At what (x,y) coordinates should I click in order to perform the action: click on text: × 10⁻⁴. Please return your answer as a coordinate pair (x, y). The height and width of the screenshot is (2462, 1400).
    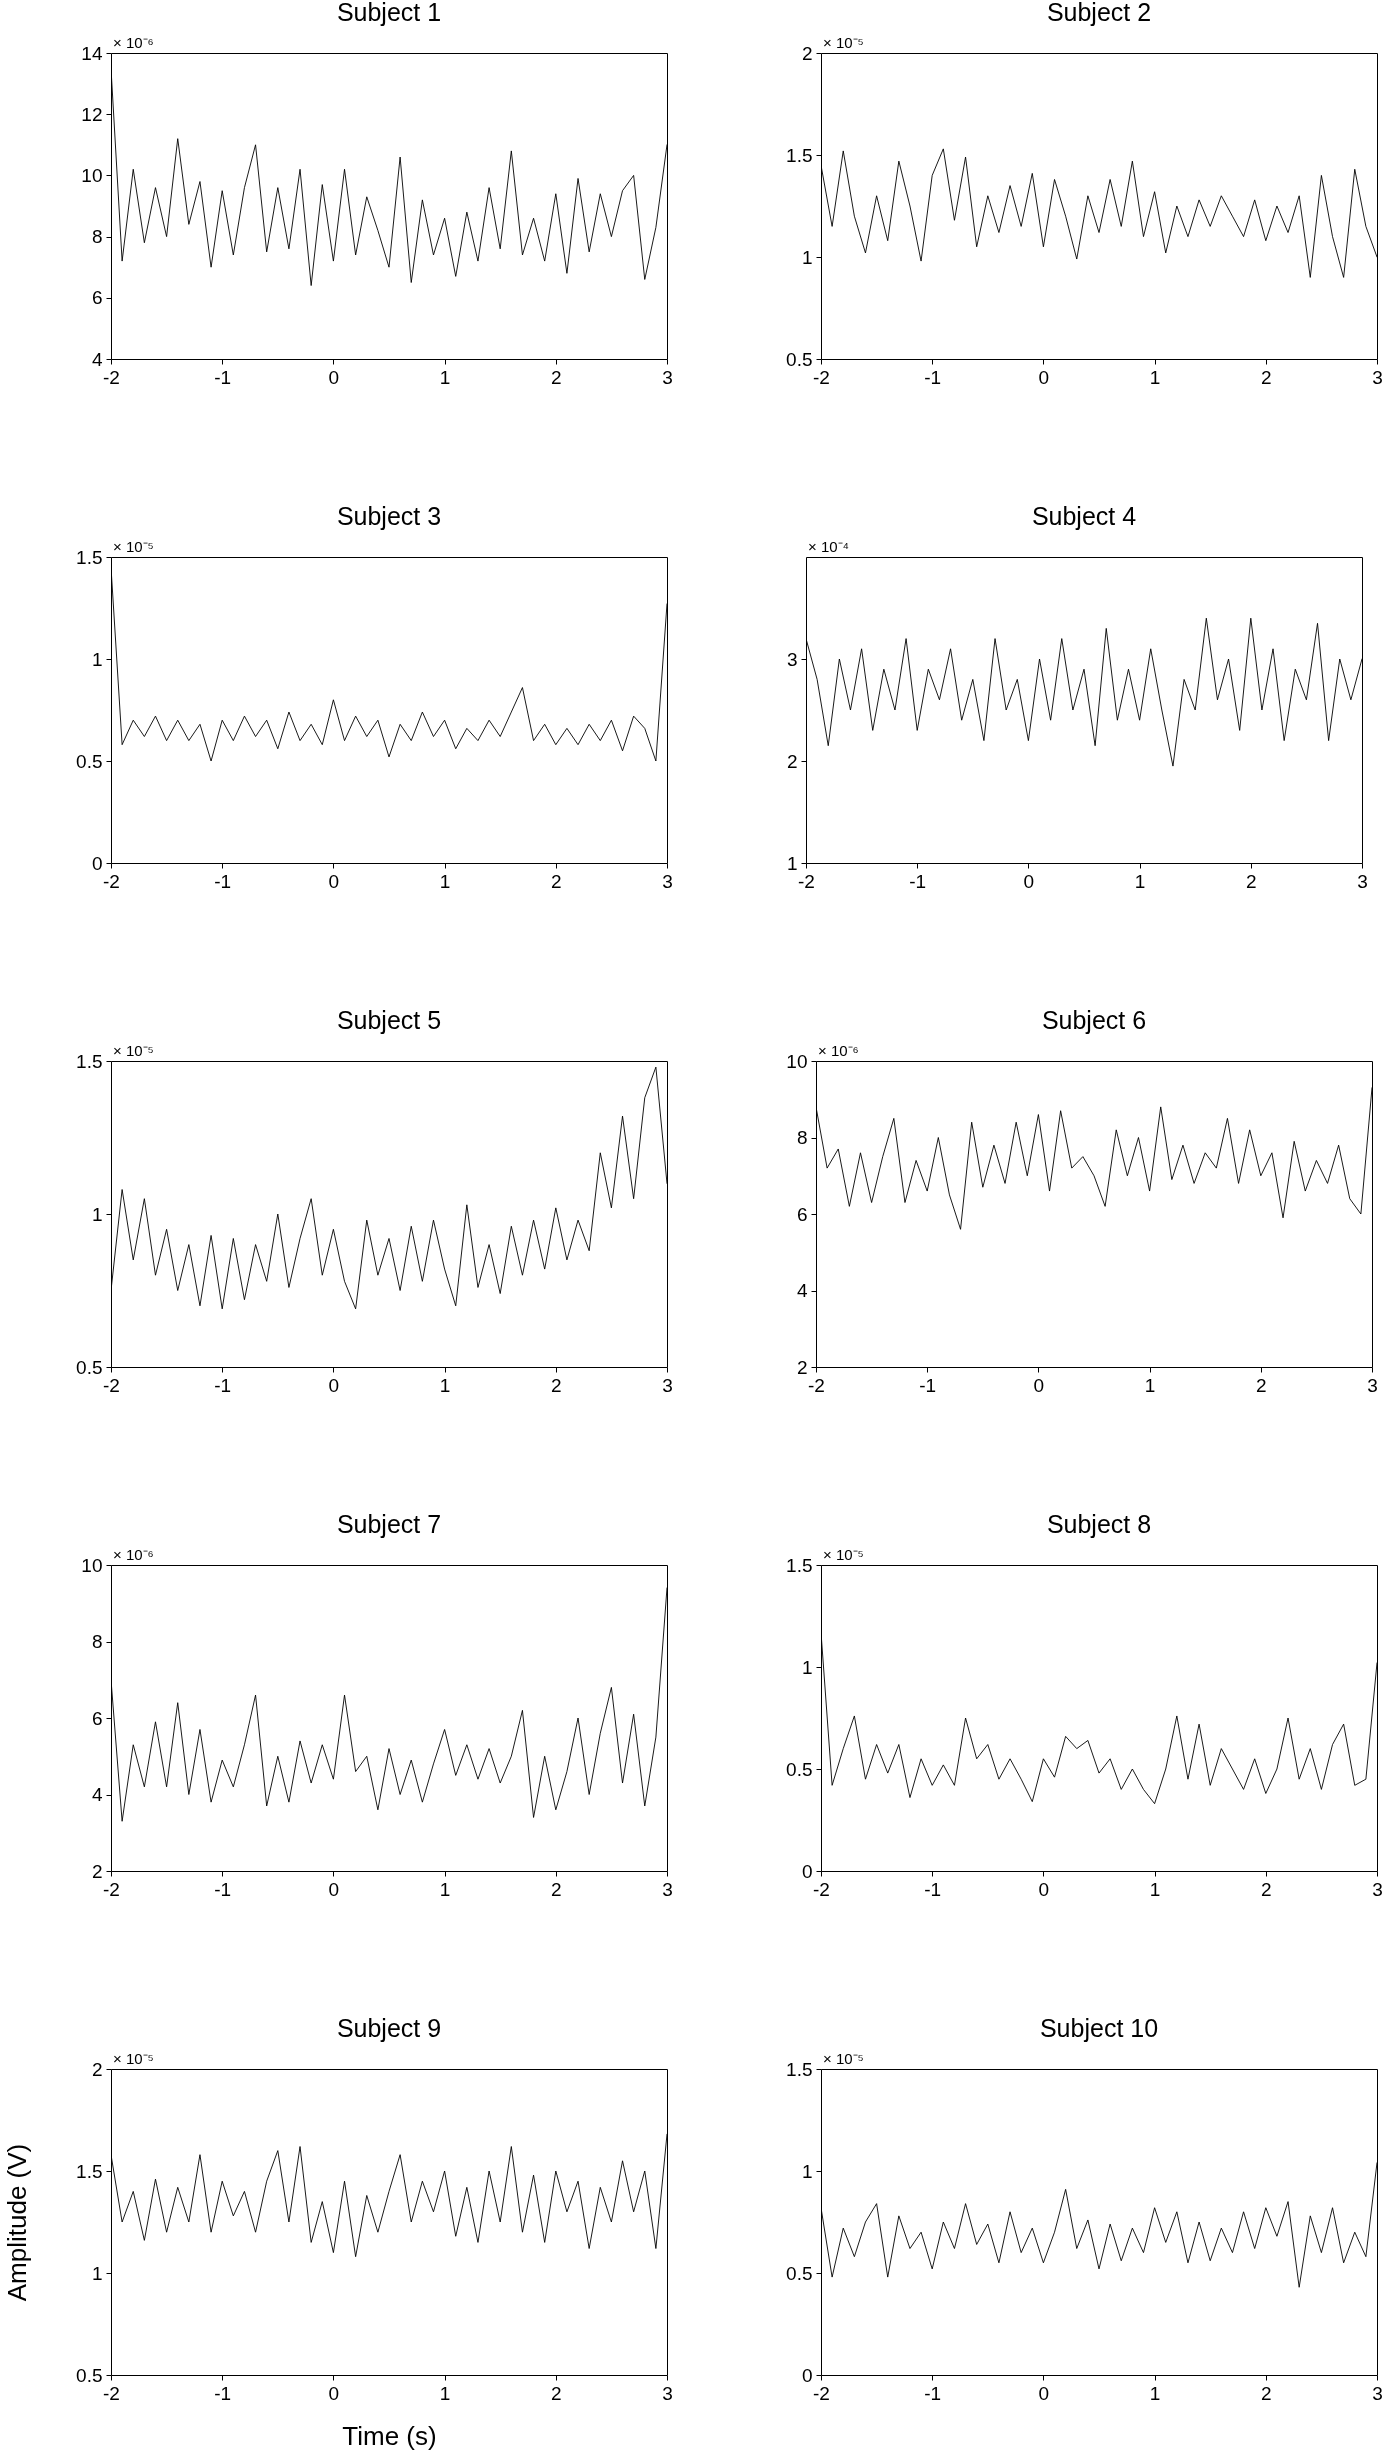
    Looking at the image, I should click on (829, 546).